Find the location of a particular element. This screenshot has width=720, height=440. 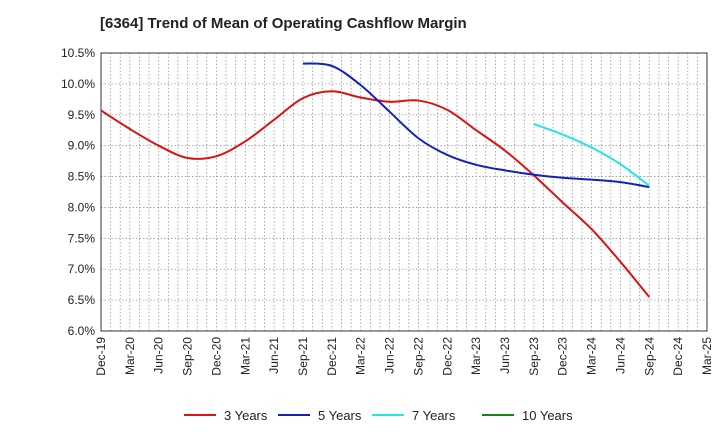

x-tick-label: Dec-19 is located at coordinates (101, 356).